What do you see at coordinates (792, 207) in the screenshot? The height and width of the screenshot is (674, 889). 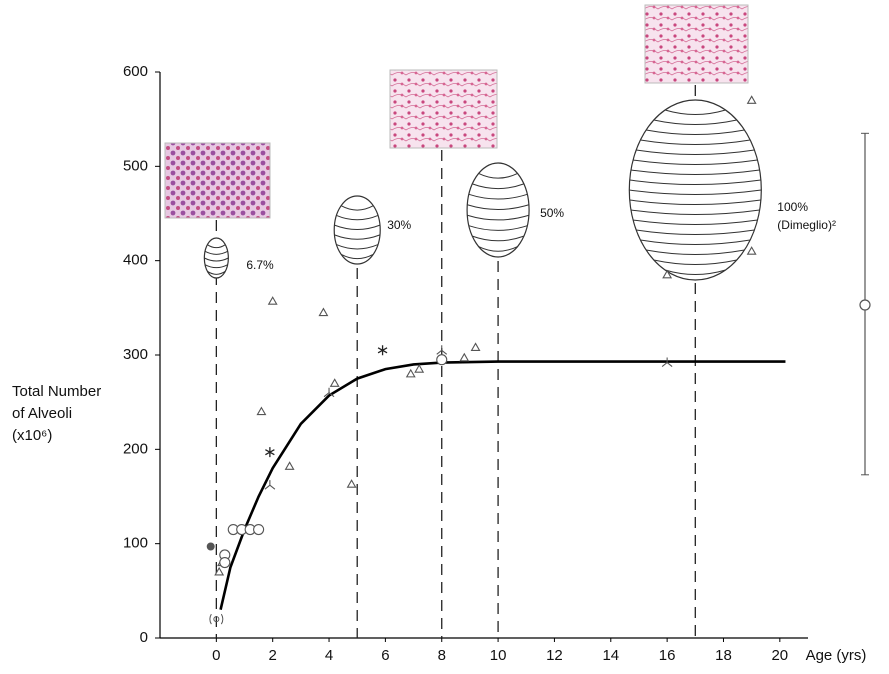 I see `milestone-label: 100%` at bounding box center [792, 207].